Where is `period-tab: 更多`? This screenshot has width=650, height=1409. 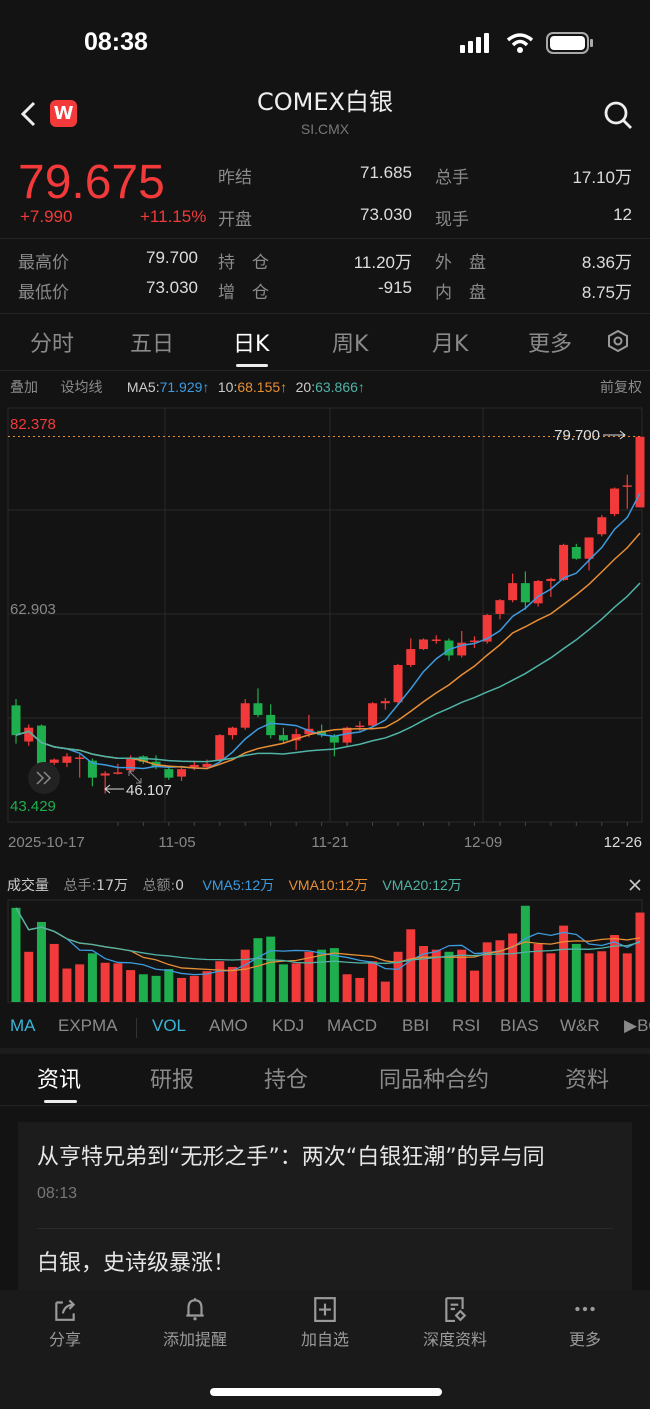 period-tab: 更多 is located at coordinates (550, 344).